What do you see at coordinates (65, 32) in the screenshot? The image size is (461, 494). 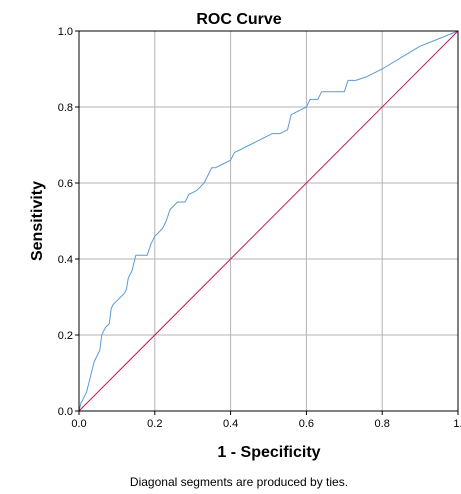 I see `y-tick-label-5: 1.0` at bounding box center [65, 32].